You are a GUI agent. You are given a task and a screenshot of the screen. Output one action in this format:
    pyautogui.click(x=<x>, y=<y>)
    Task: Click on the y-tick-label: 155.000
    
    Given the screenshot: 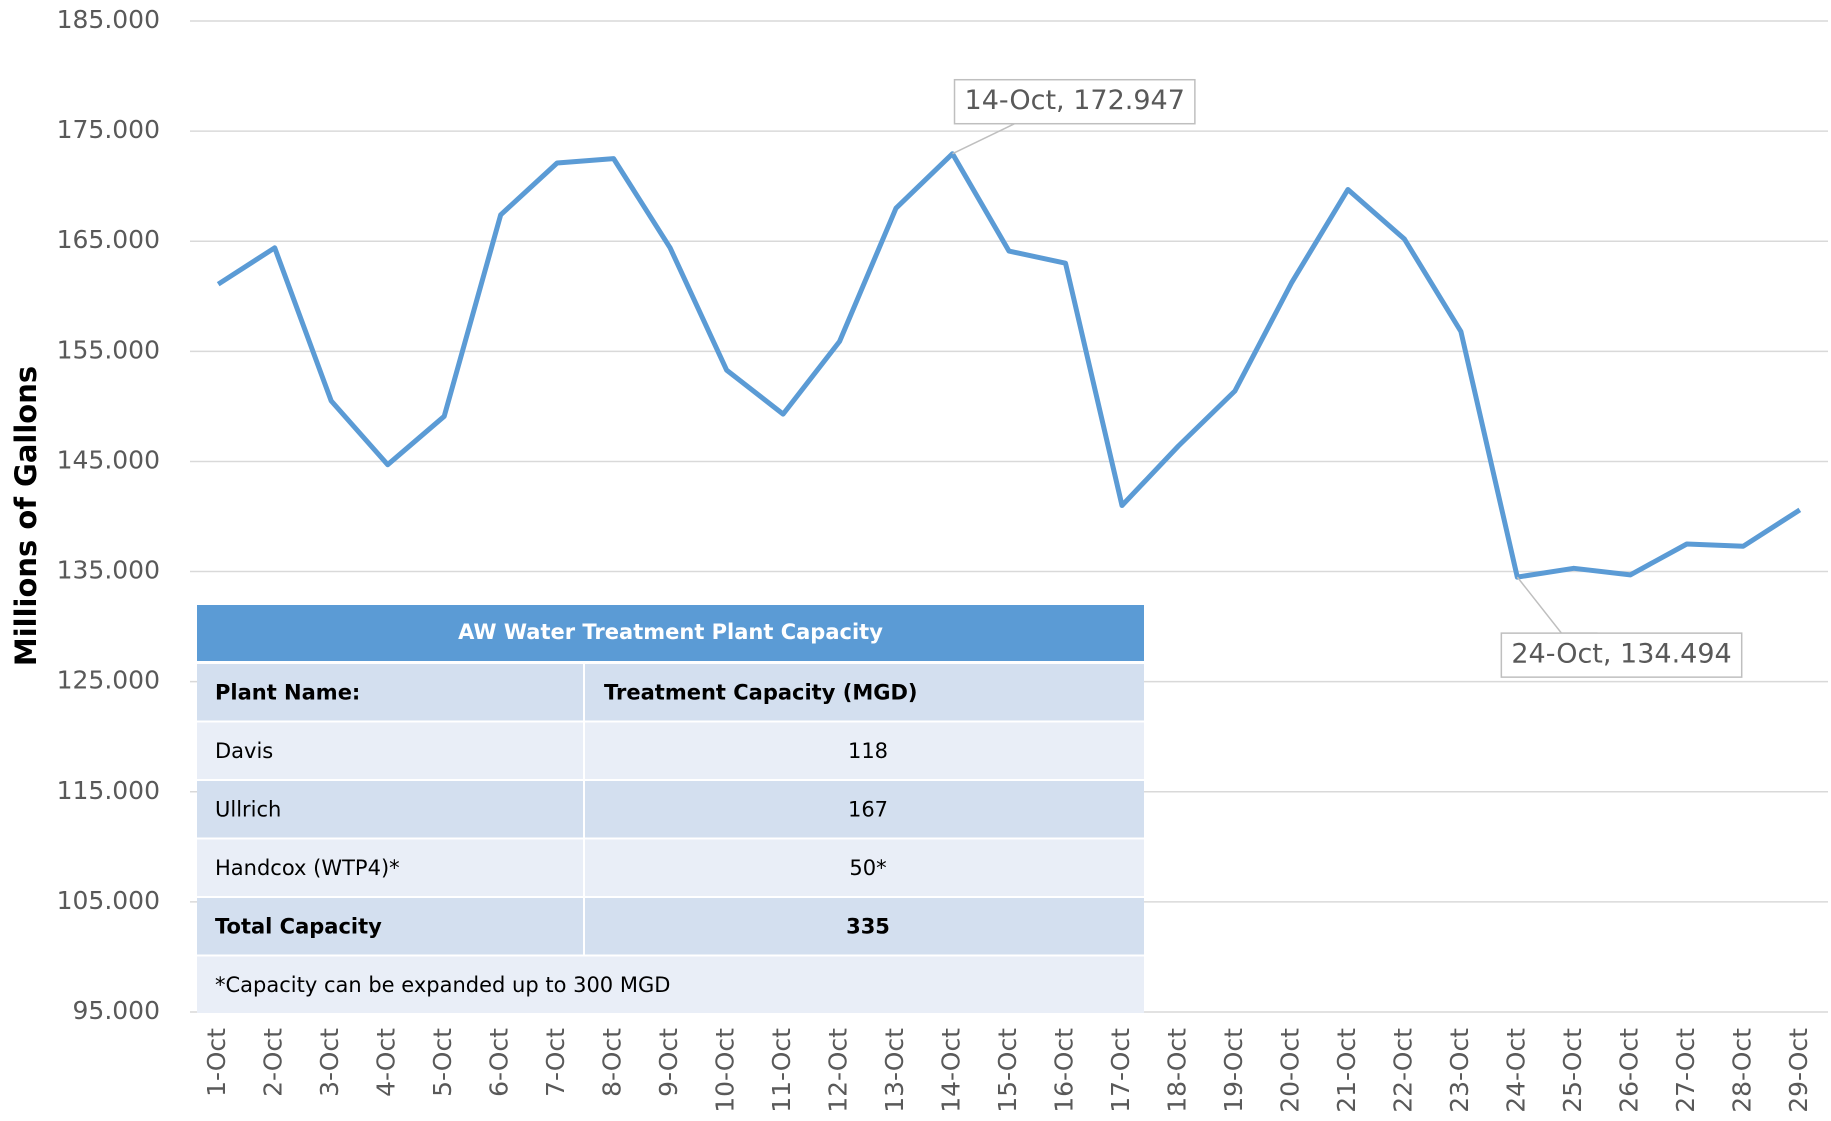 What is the action you would take?
    pyautogui.click(x=108, y=349)
    